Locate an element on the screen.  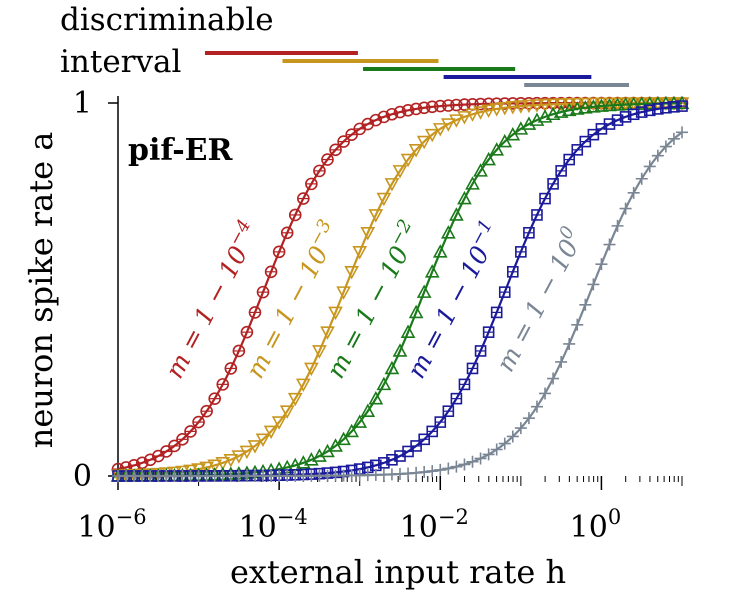
legend-title-line1: discriminable is located at coordinates (167, 20).